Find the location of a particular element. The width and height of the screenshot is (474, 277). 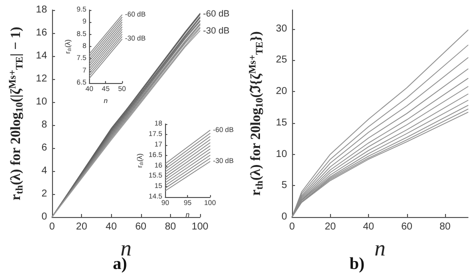

y-tick-label: 30 is located at coordinates (282, 28).